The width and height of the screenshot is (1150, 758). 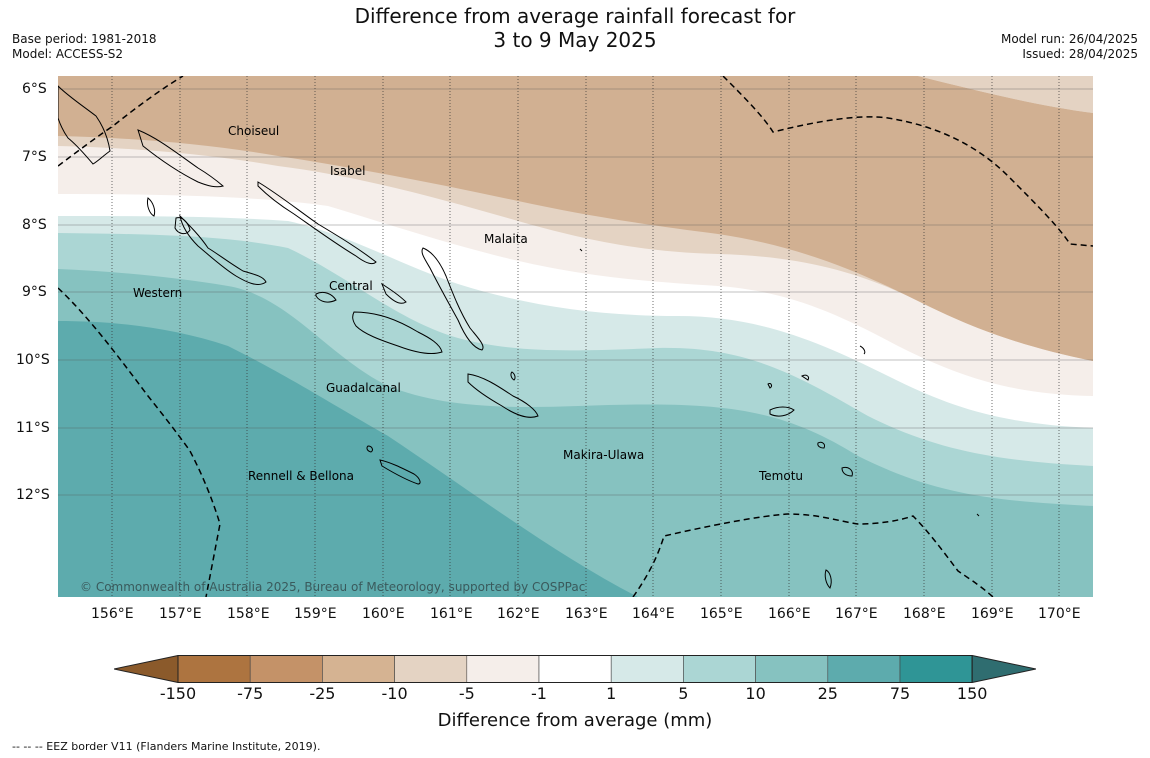 I want to click on island-malaita, so click(x=452, y=299).